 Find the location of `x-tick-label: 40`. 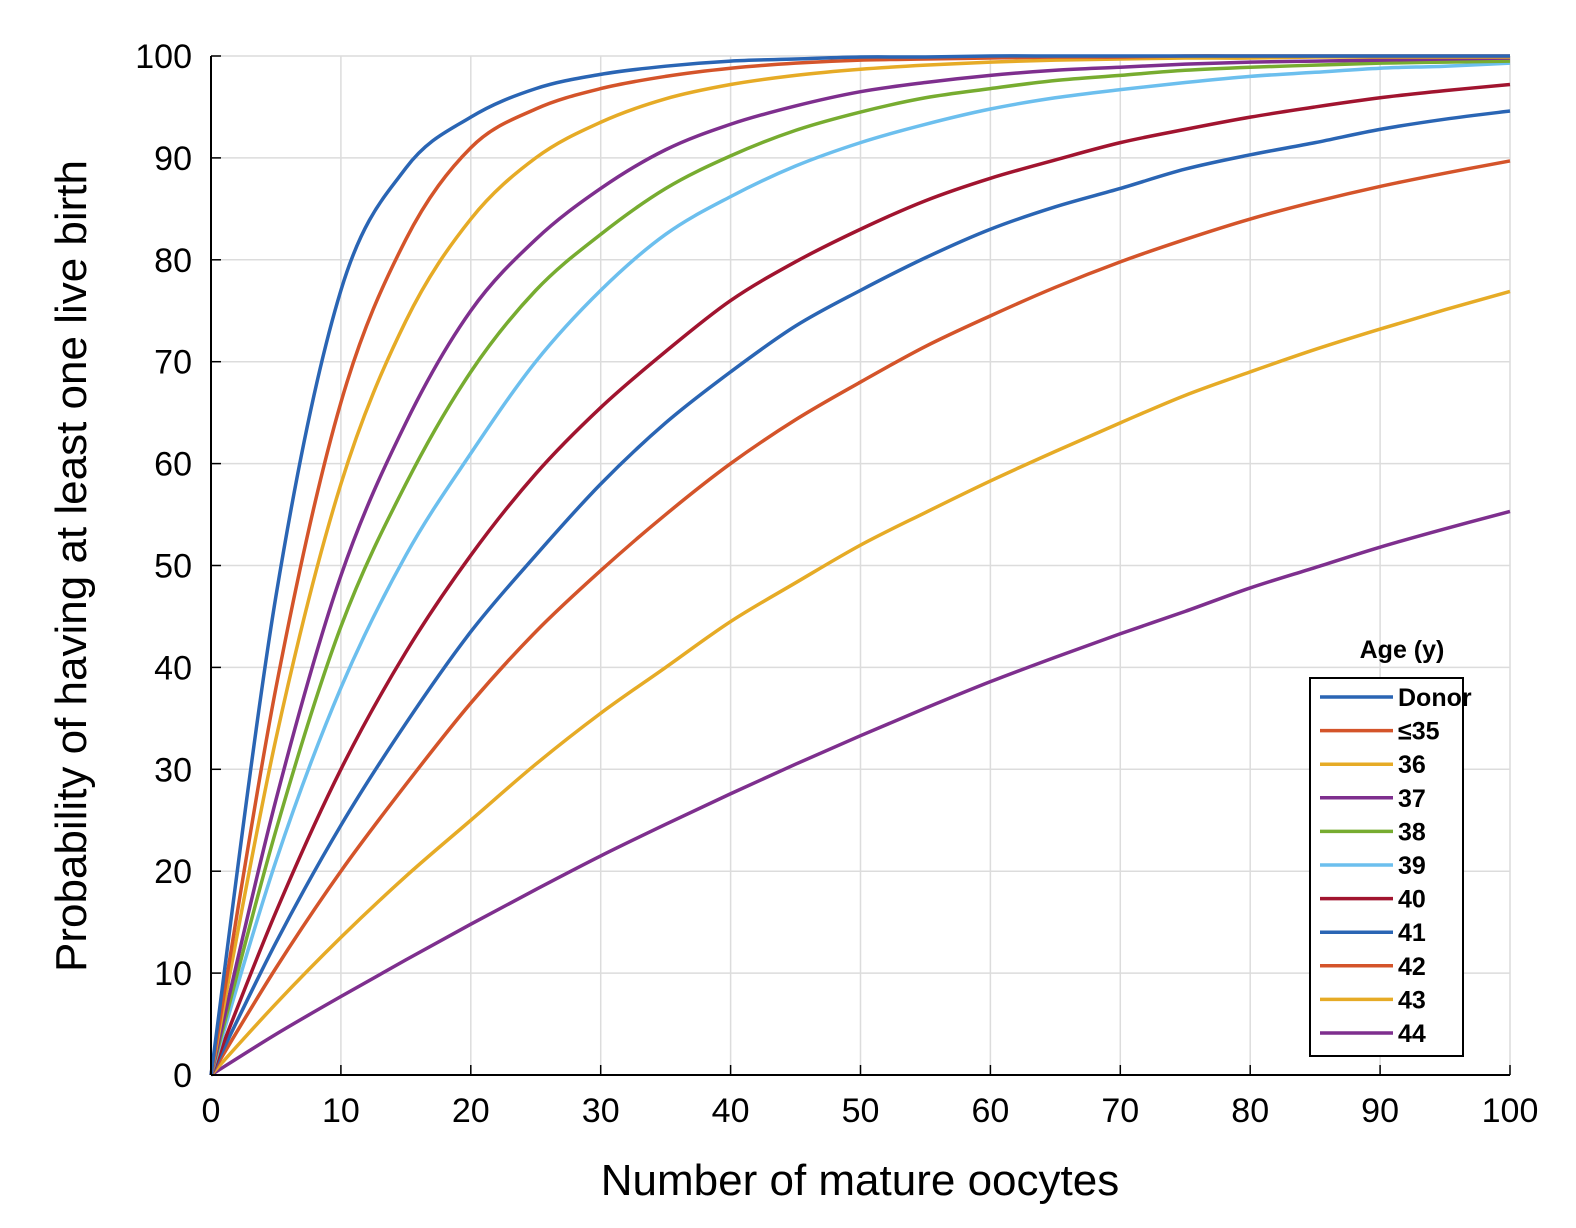

x-tick-label: 40 is located at coordinates (731, 1111).